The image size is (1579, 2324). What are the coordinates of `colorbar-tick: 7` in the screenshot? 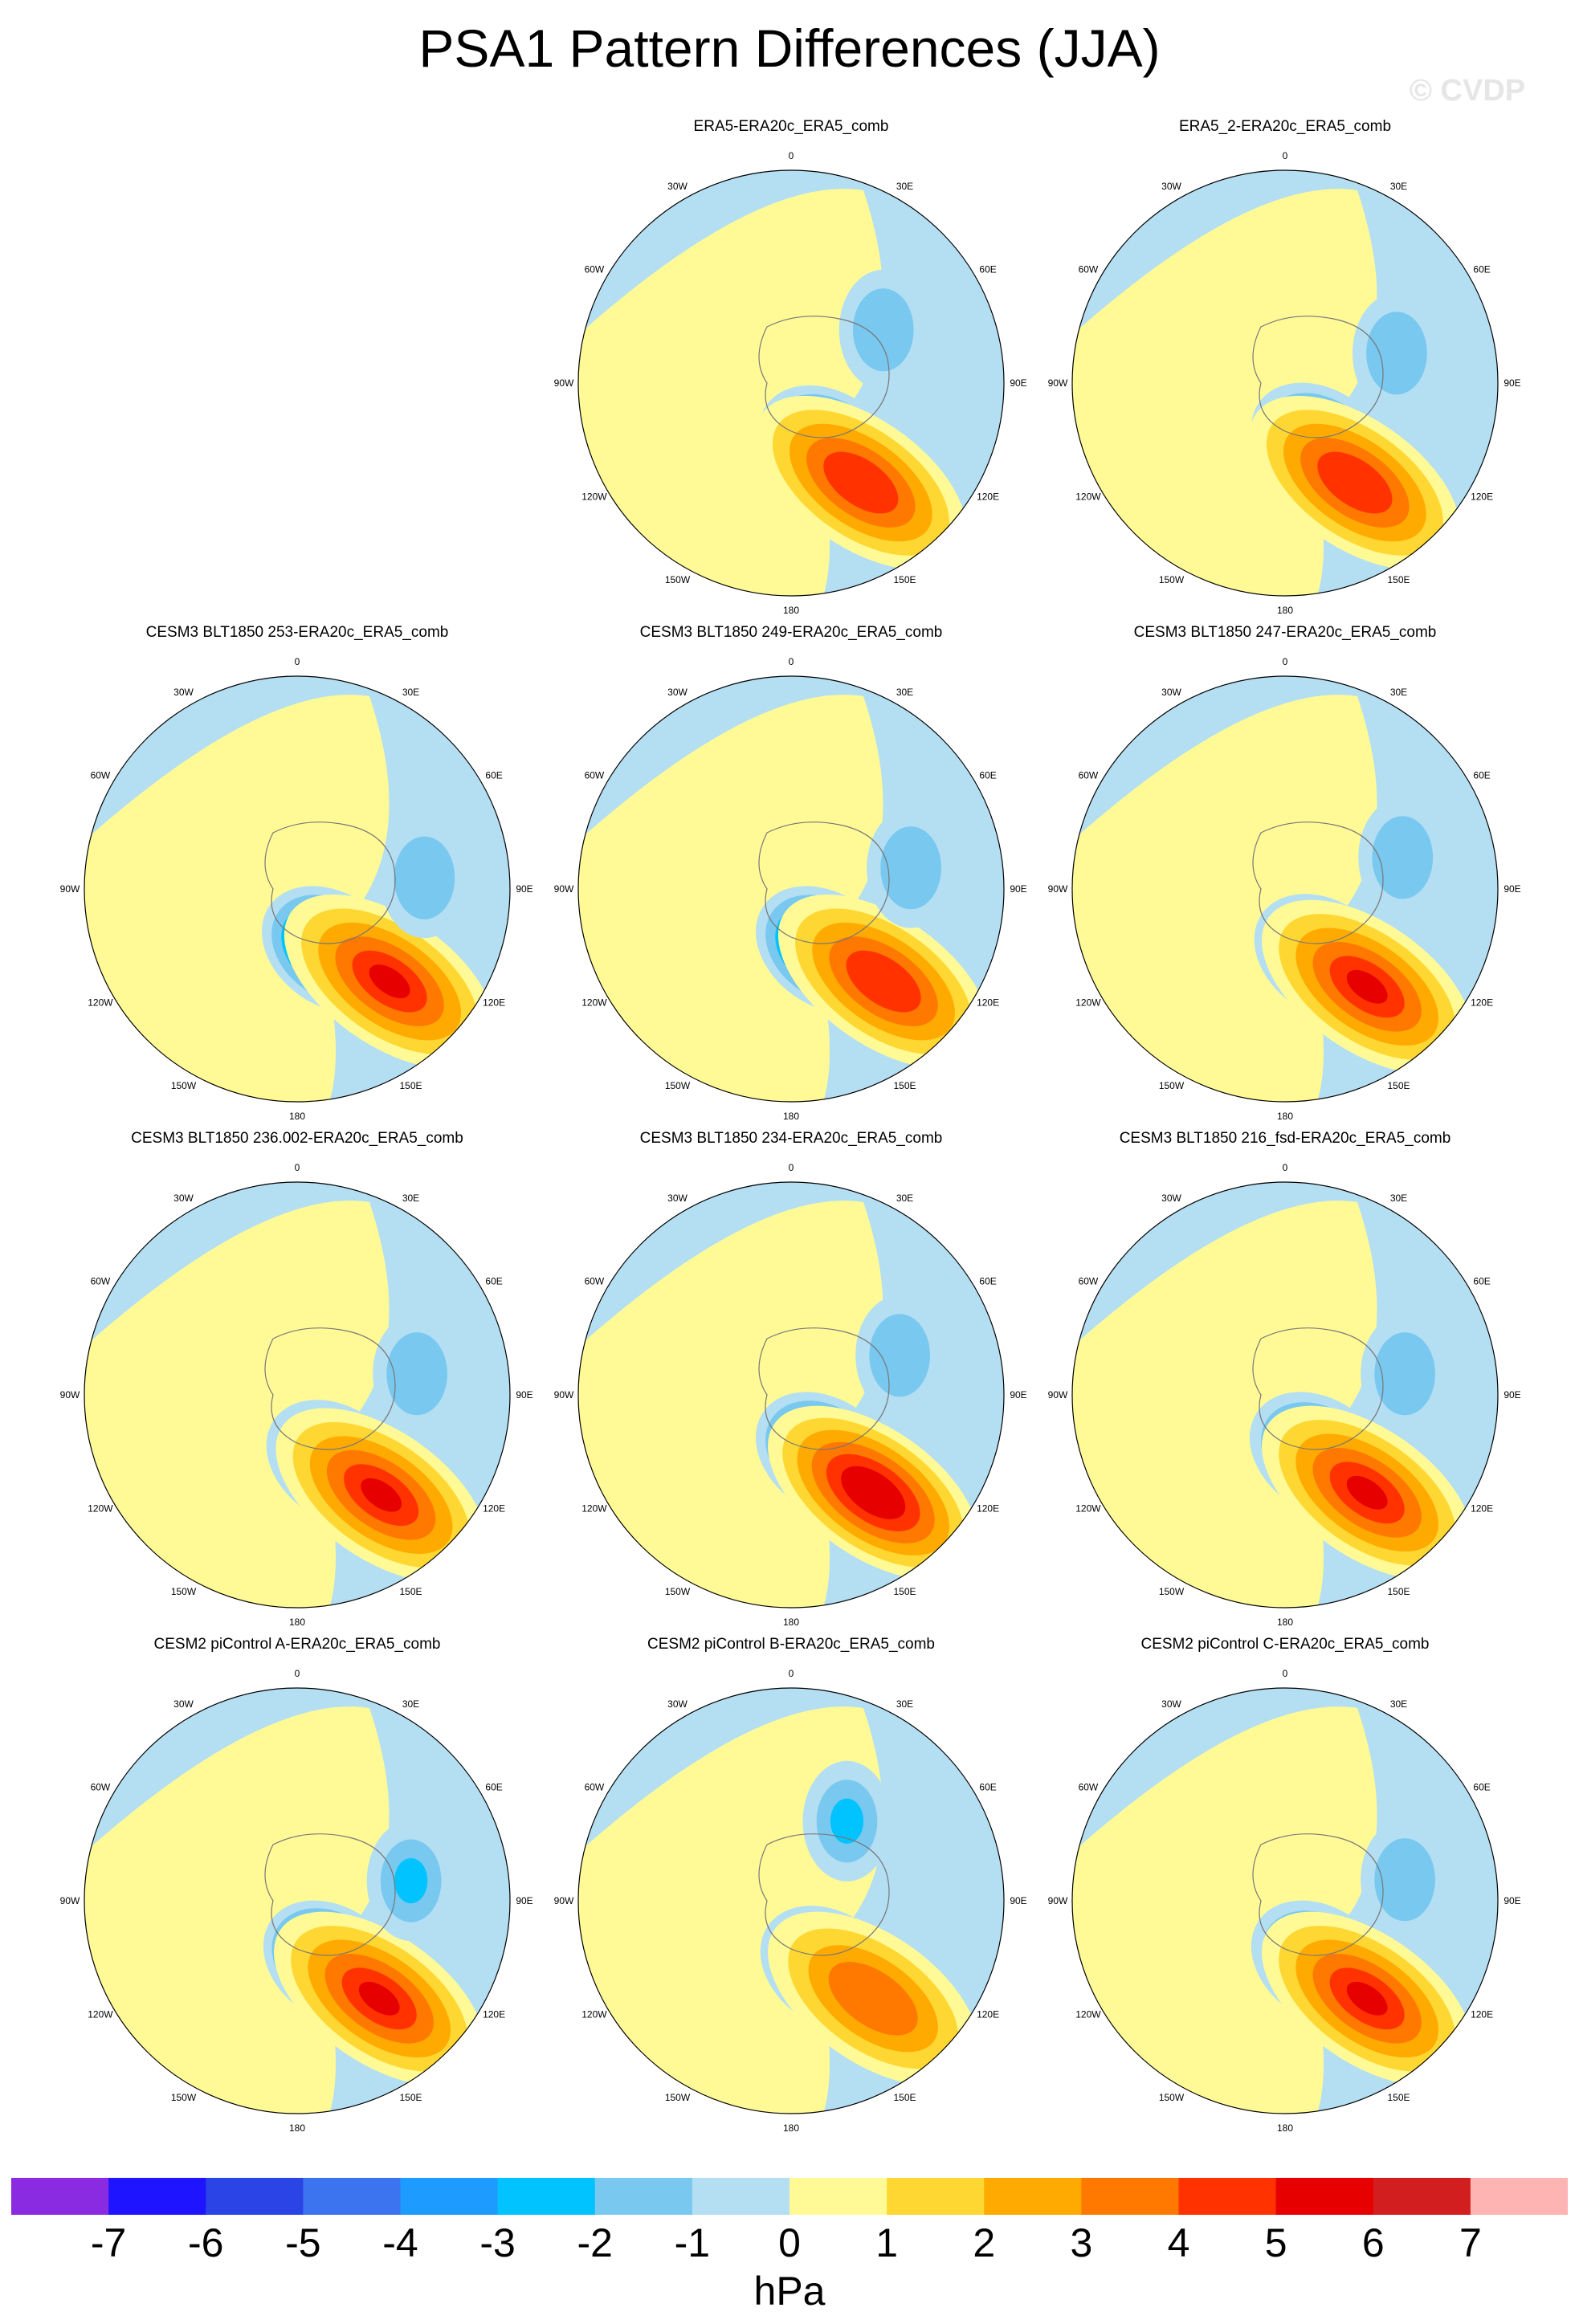 It's located at (1470, 2243).